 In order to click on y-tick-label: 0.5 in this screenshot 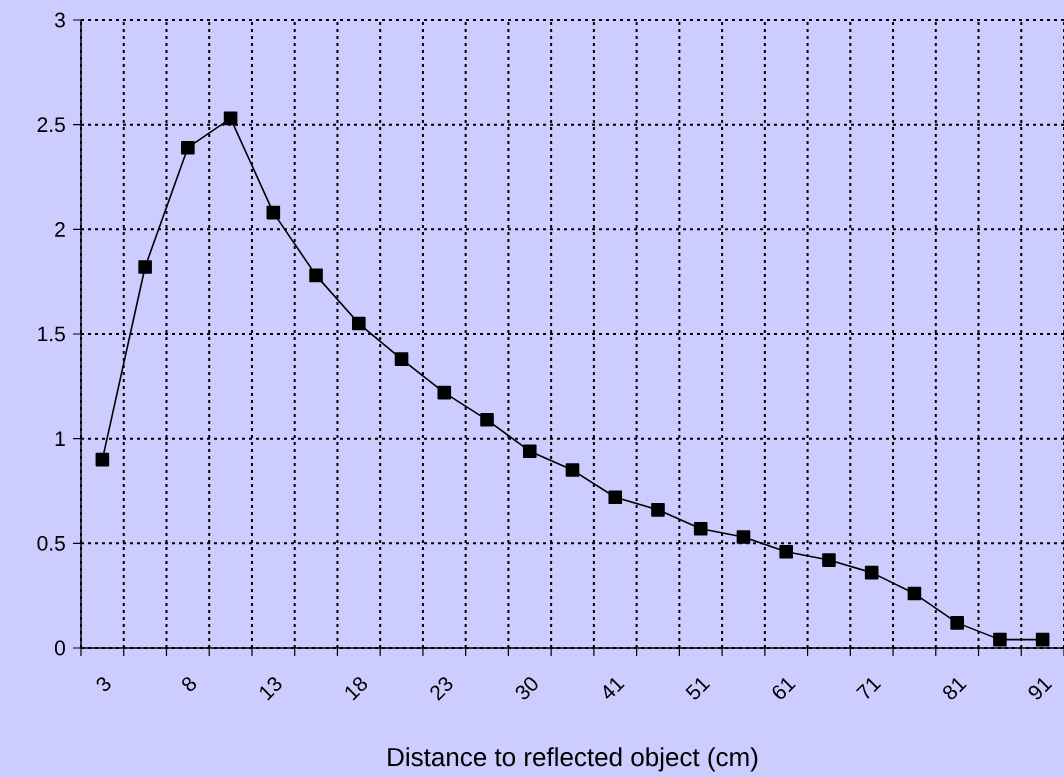, I will do `click(51, 543)`.